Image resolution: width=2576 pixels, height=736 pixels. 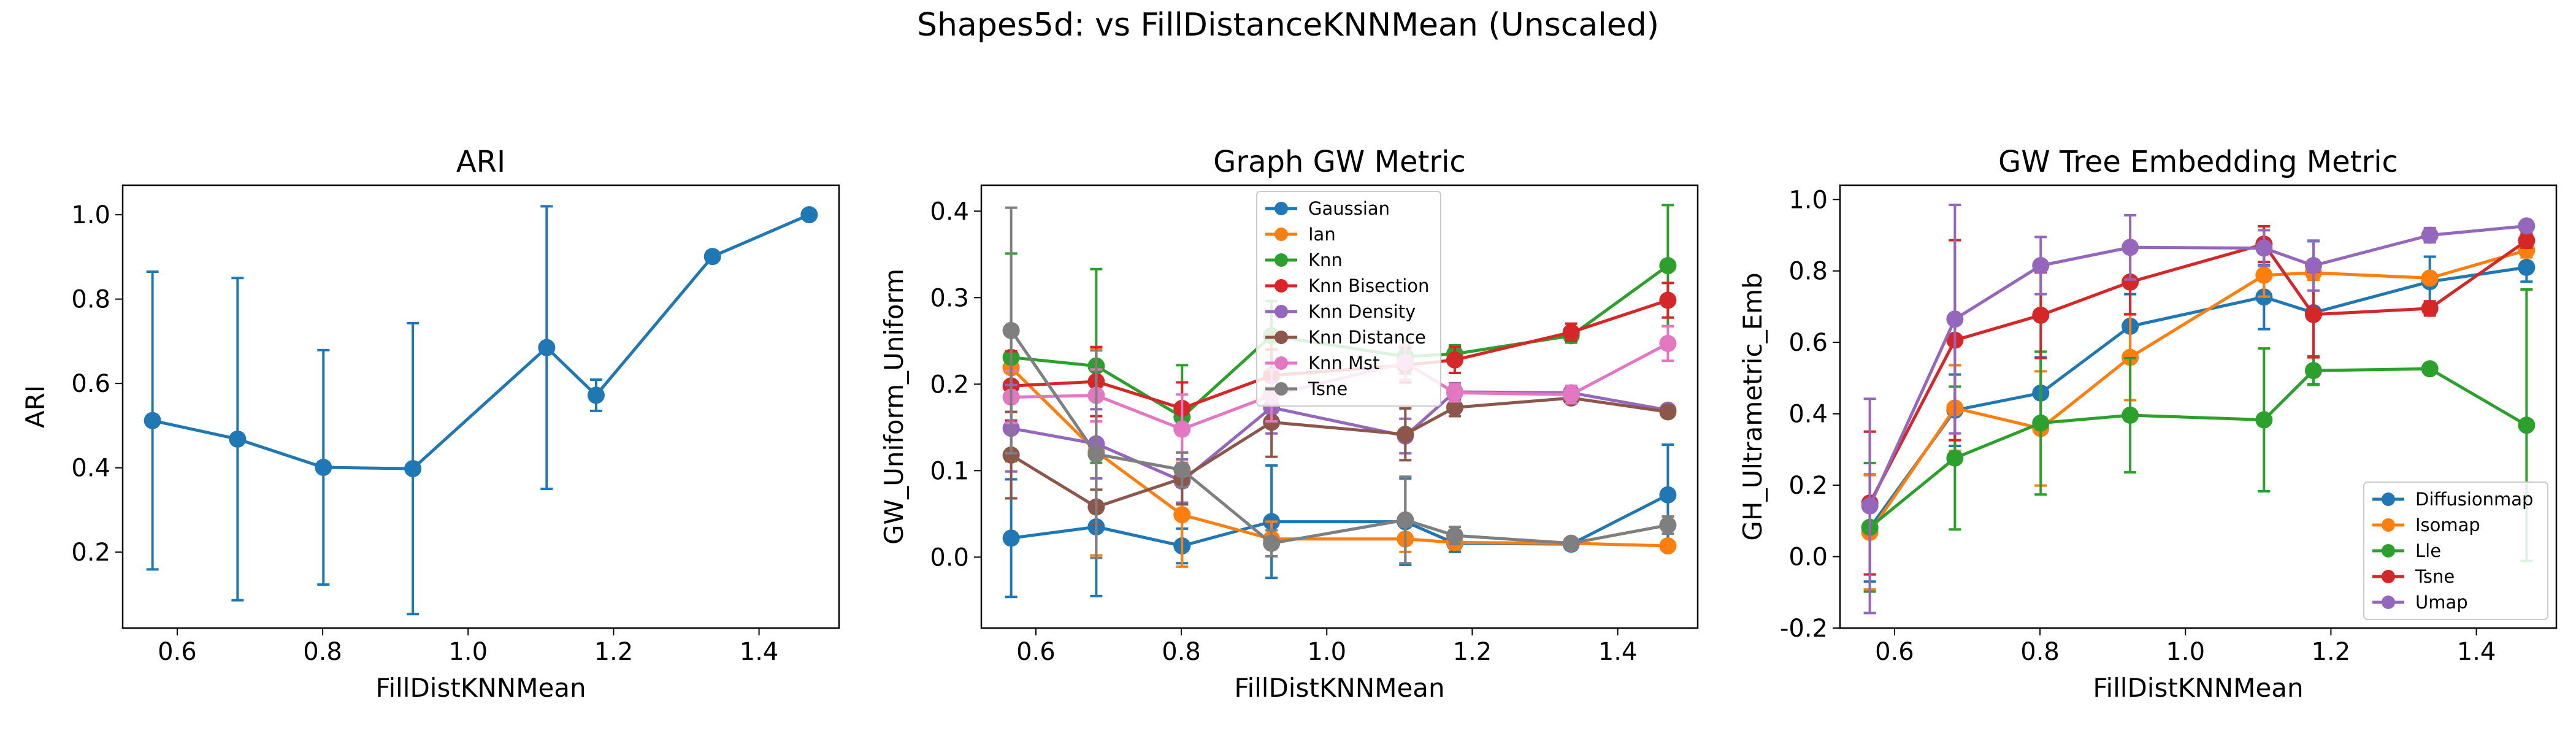 I want to click on series-tsne, so click(x=1339, y=385).